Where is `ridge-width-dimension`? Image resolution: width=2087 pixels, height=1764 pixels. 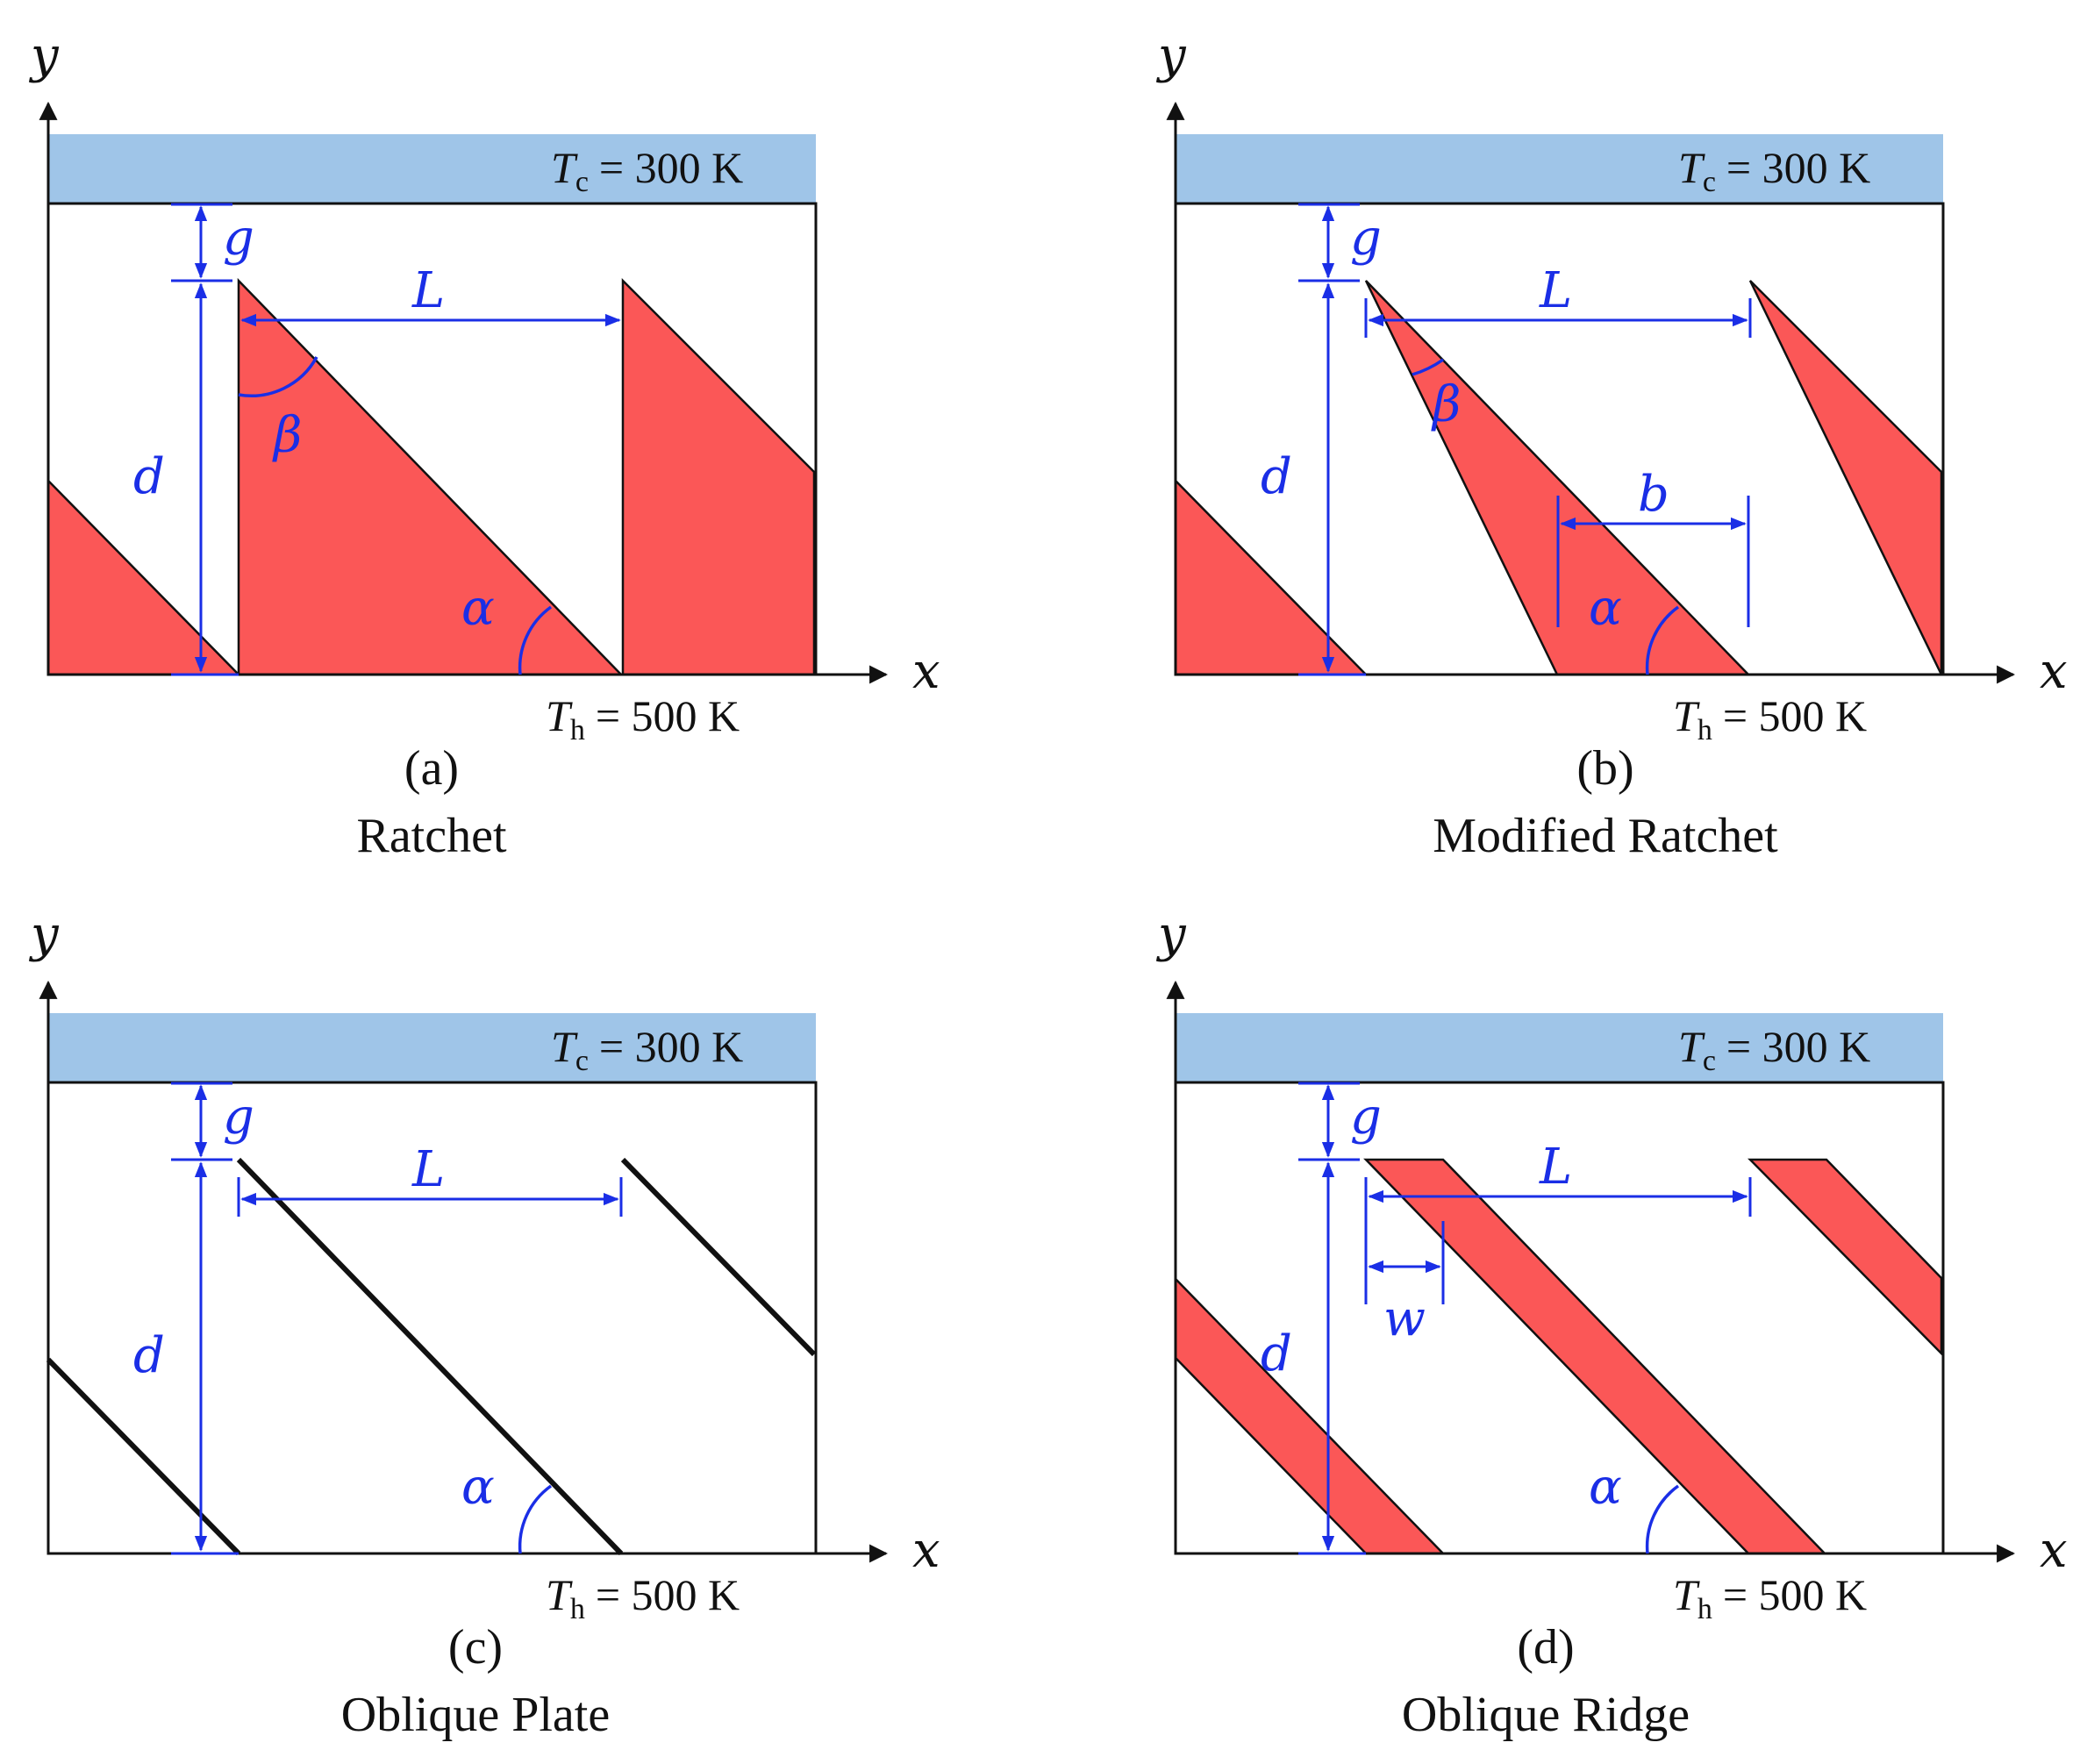 ridge-width-dimension is located at coordinates (1407, 1262).